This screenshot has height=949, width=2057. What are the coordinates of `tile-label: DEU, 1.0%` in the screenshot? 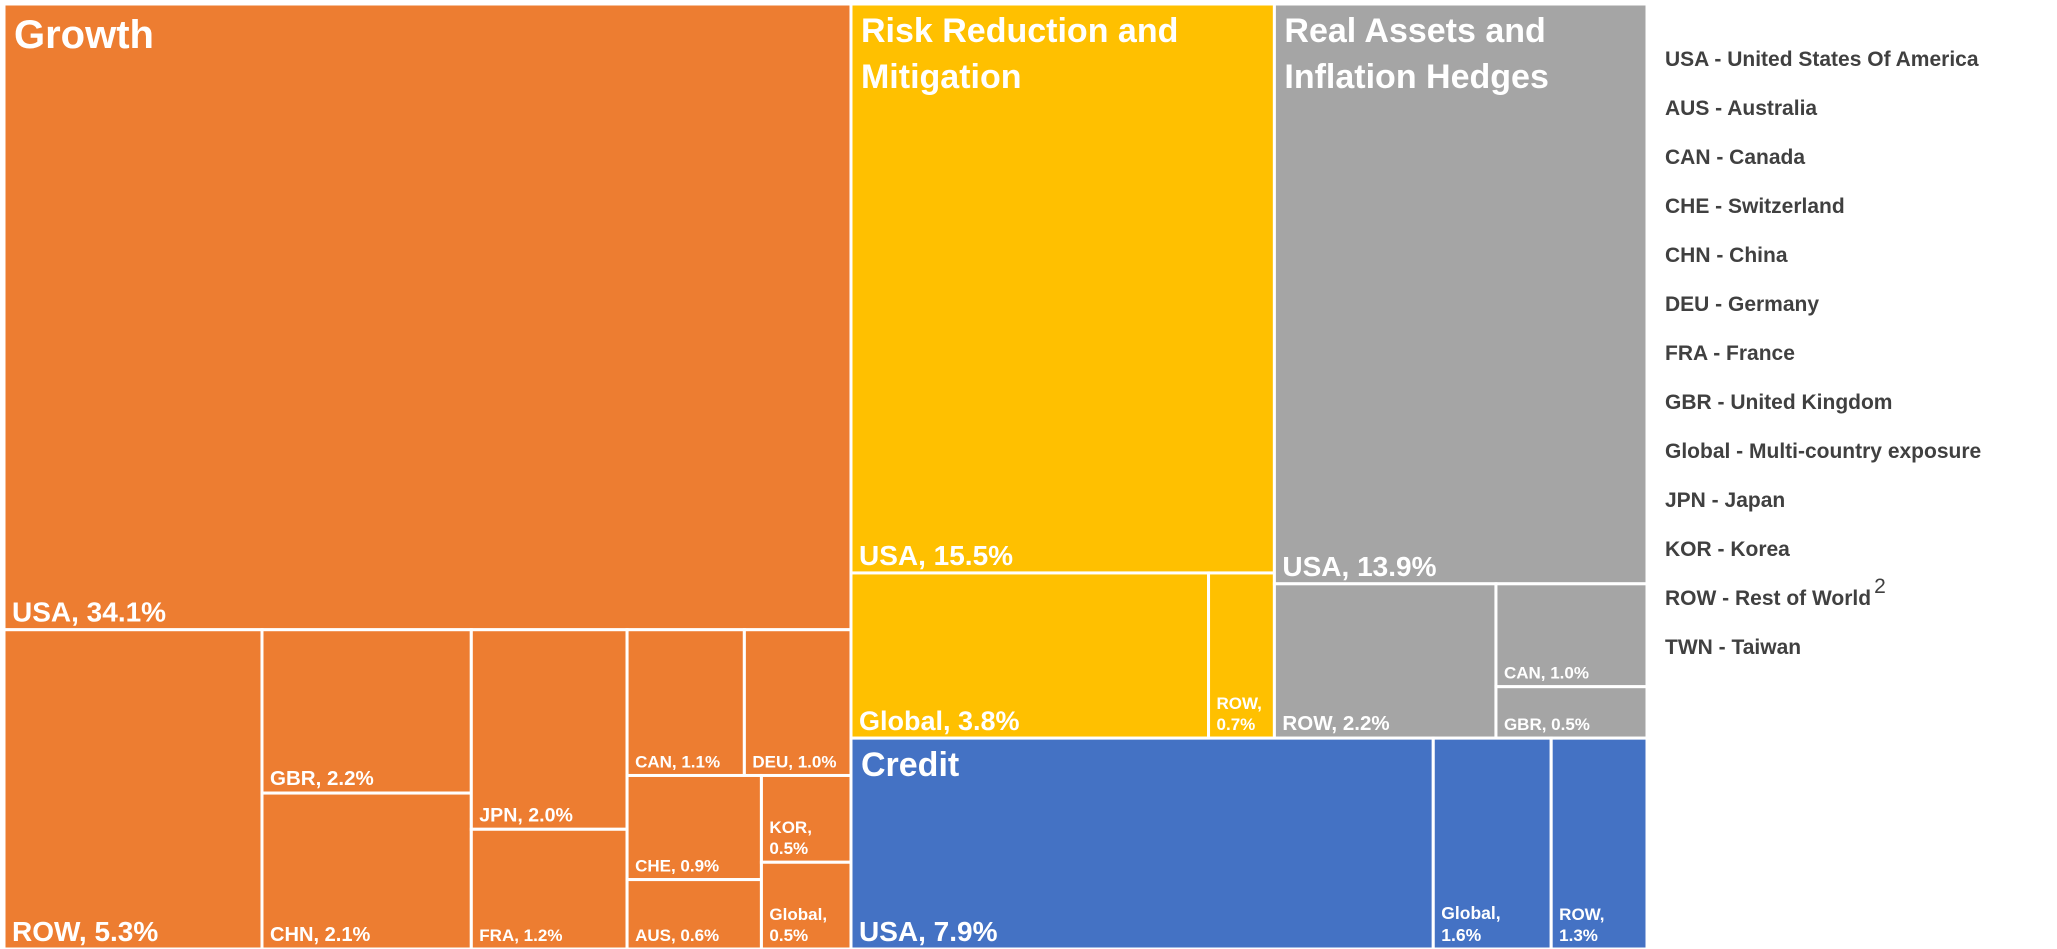 It's located at (794, 761).